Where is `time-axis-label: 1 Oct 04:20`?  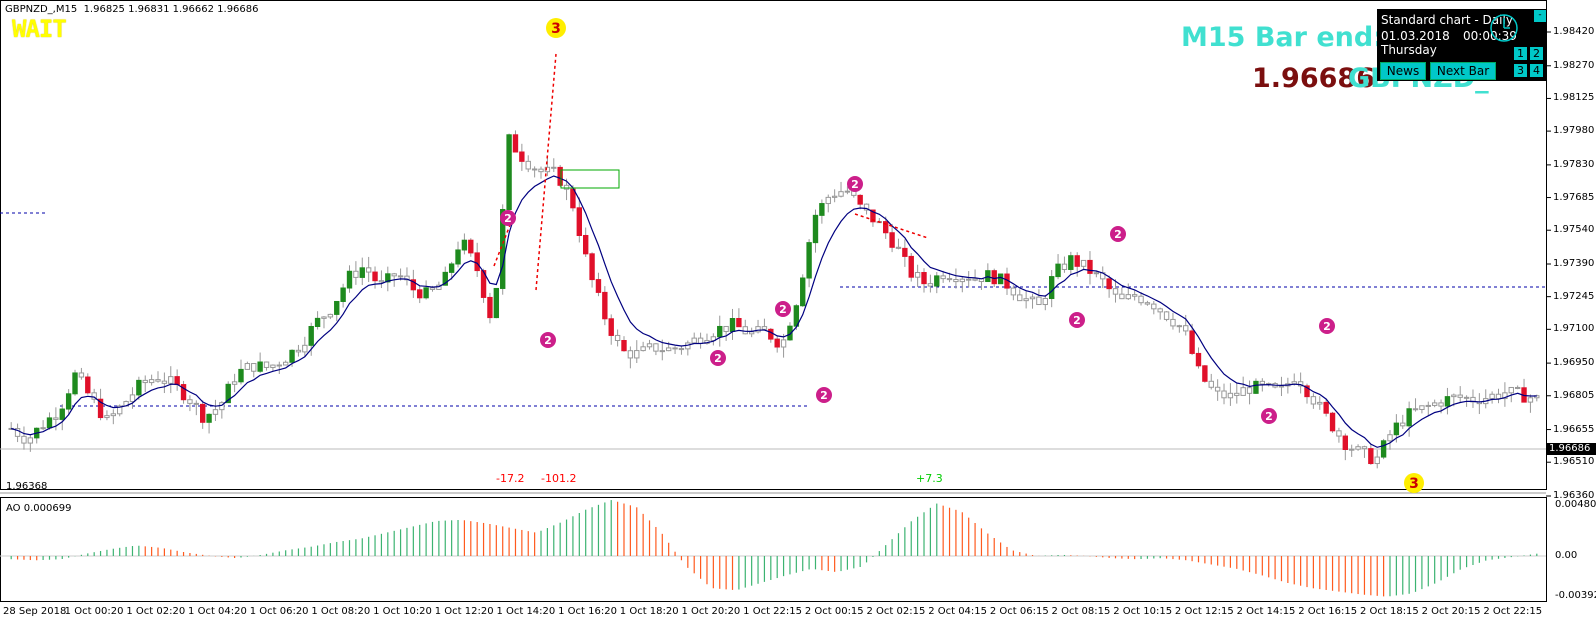 time-axis-label: 1 Oct 04:20 is located at coordinates (217, 611).